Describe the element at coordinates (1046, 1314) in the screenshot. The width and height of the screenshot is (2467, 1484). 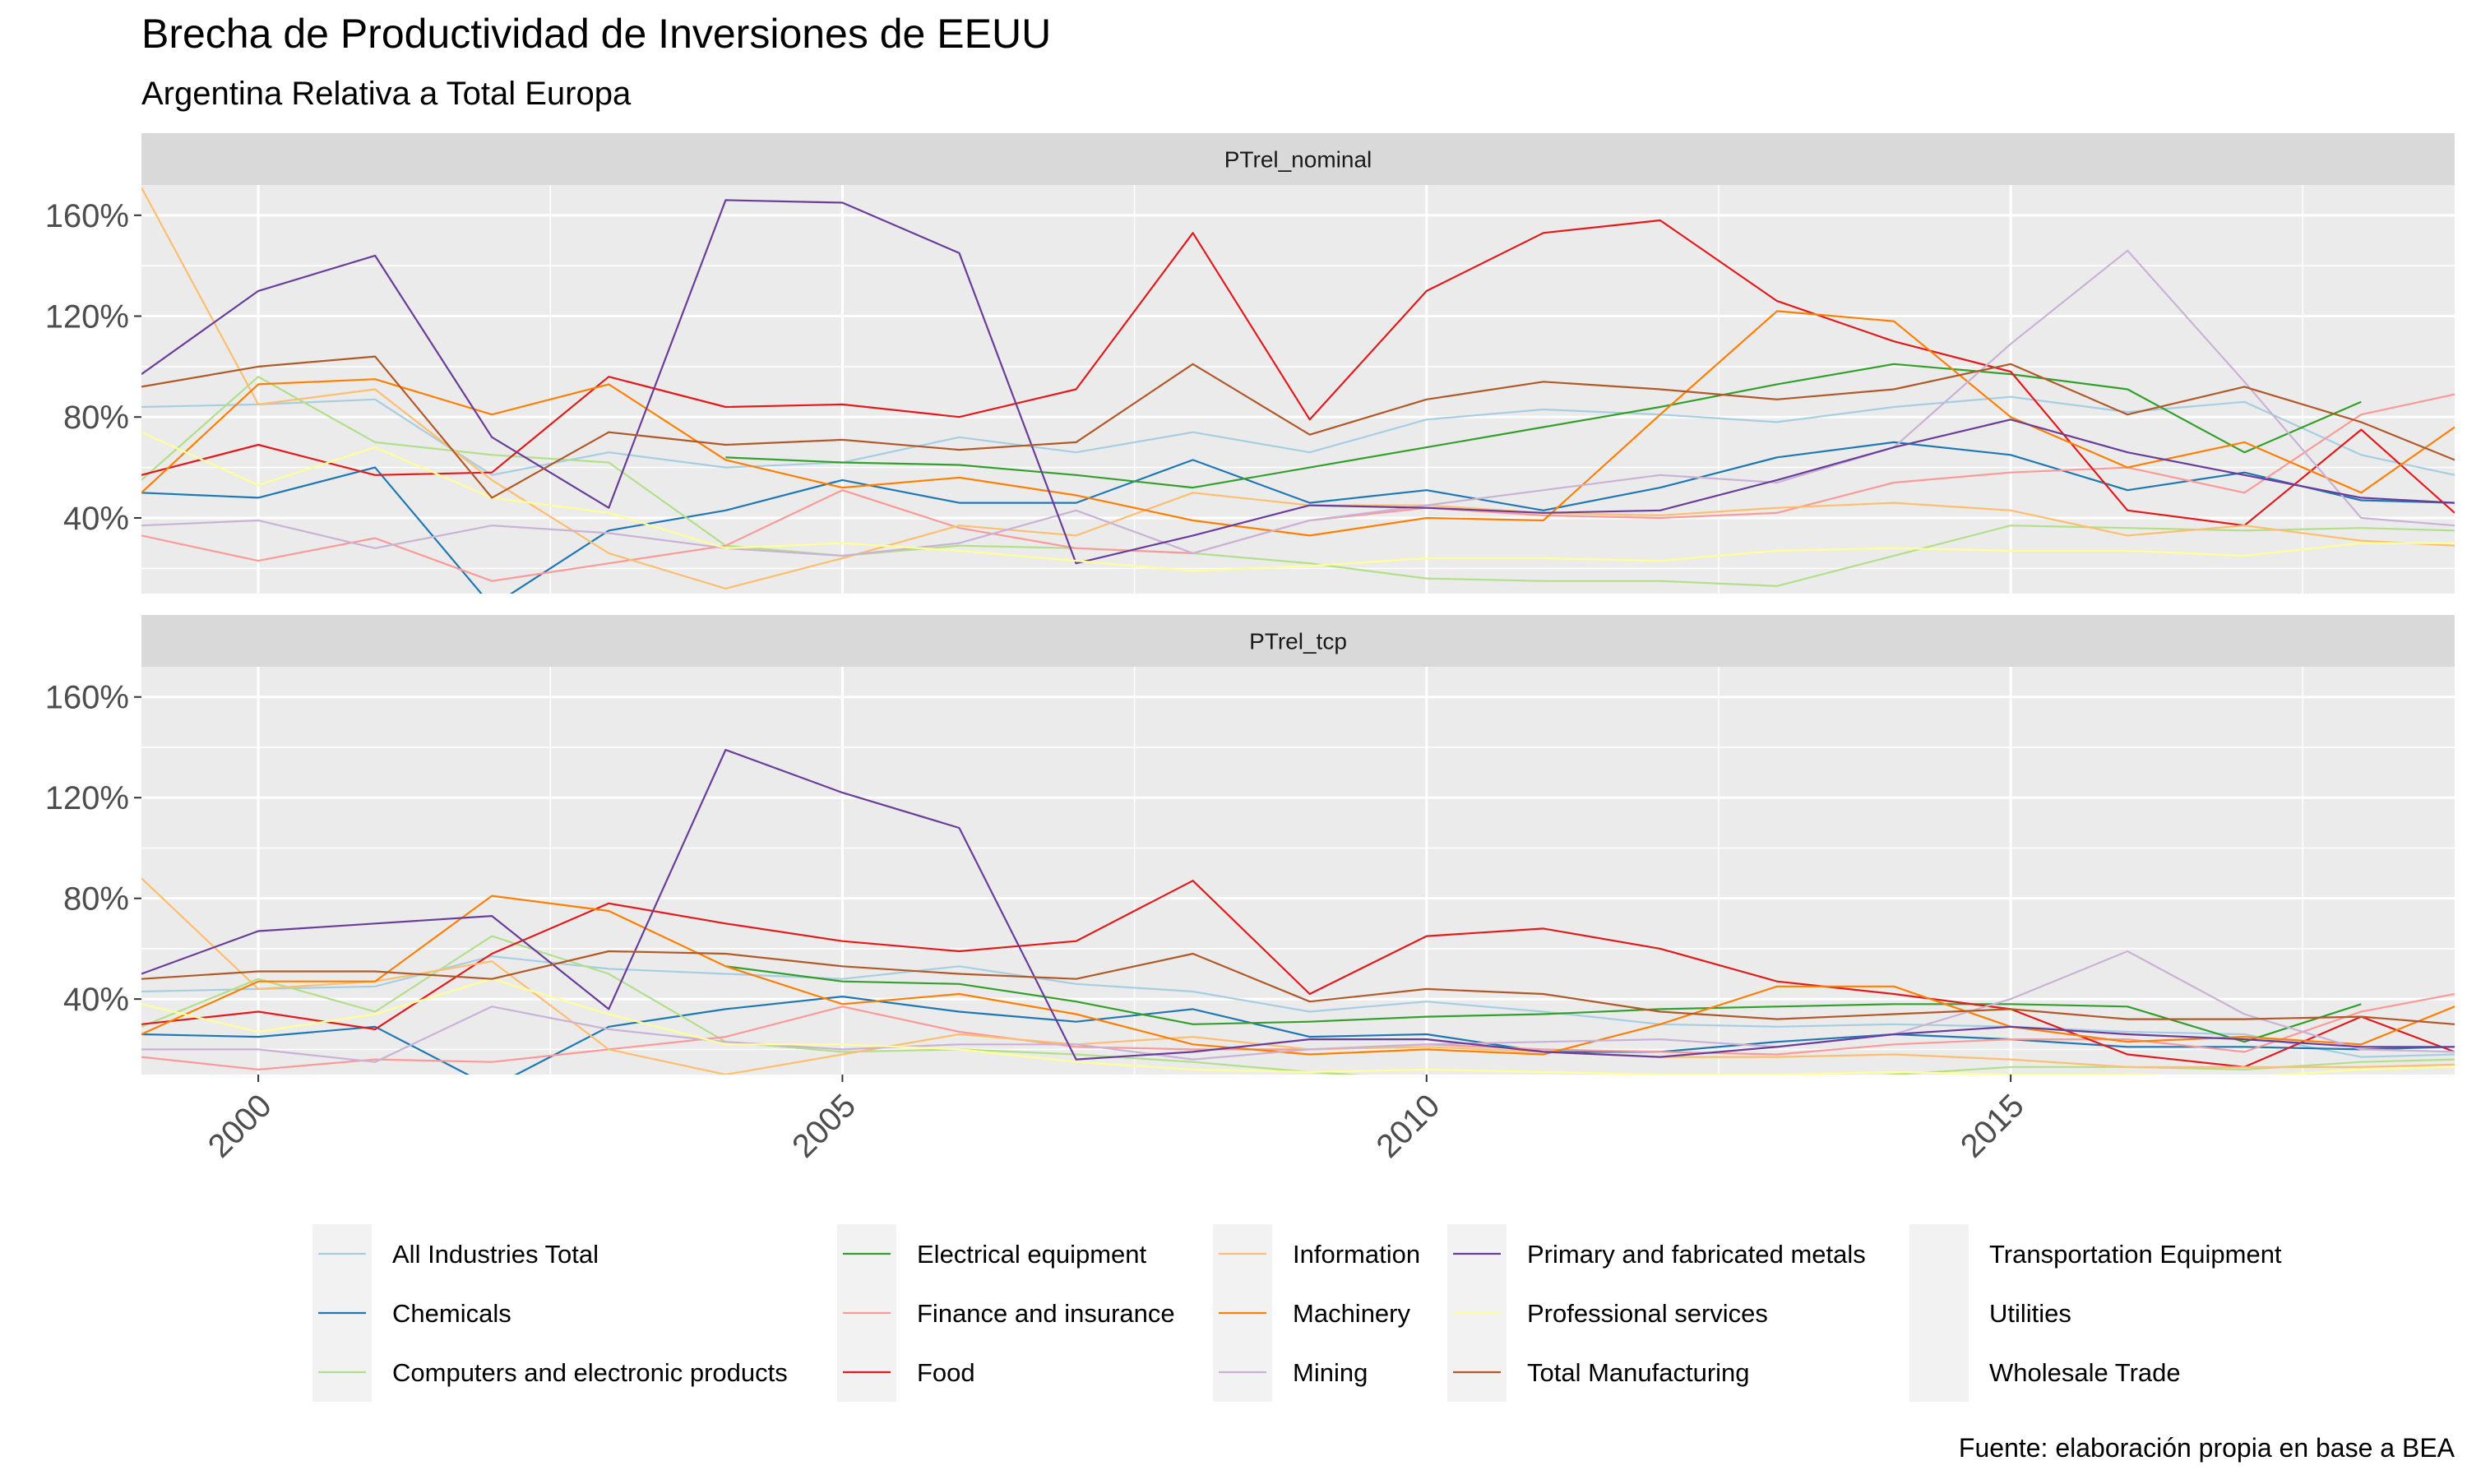
I see `legend-label: Finance and insurance` at that location.